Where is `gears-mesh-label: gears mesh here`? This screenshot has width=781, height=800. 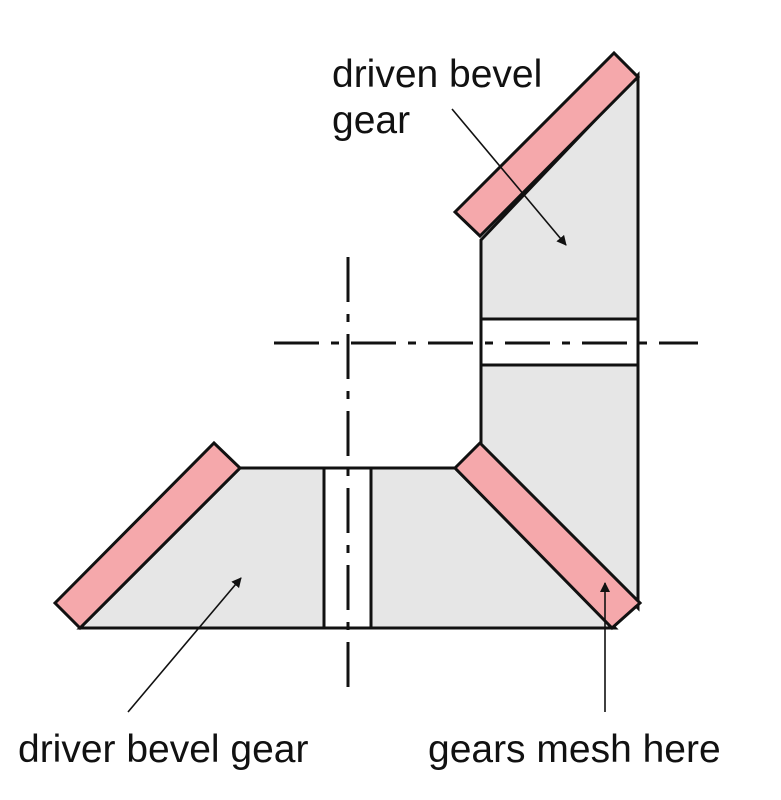
gears-mesh-label: gears mesh here is located at coordinates (574, 749).